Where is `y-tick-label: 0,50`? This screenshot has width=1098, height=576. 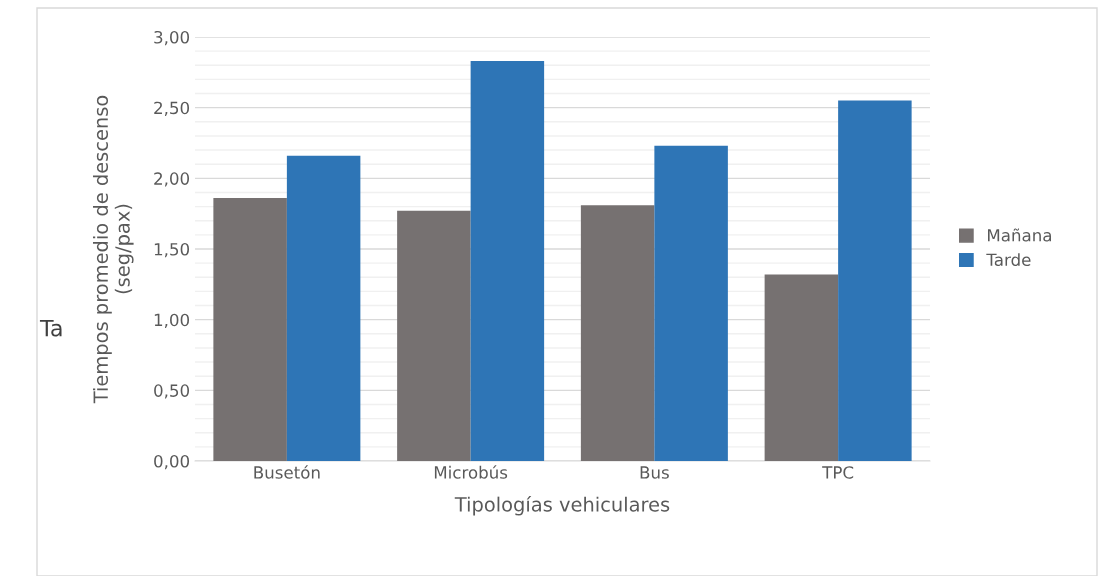 y-tick-label: 0,50 is located at coordinates (172, 391).